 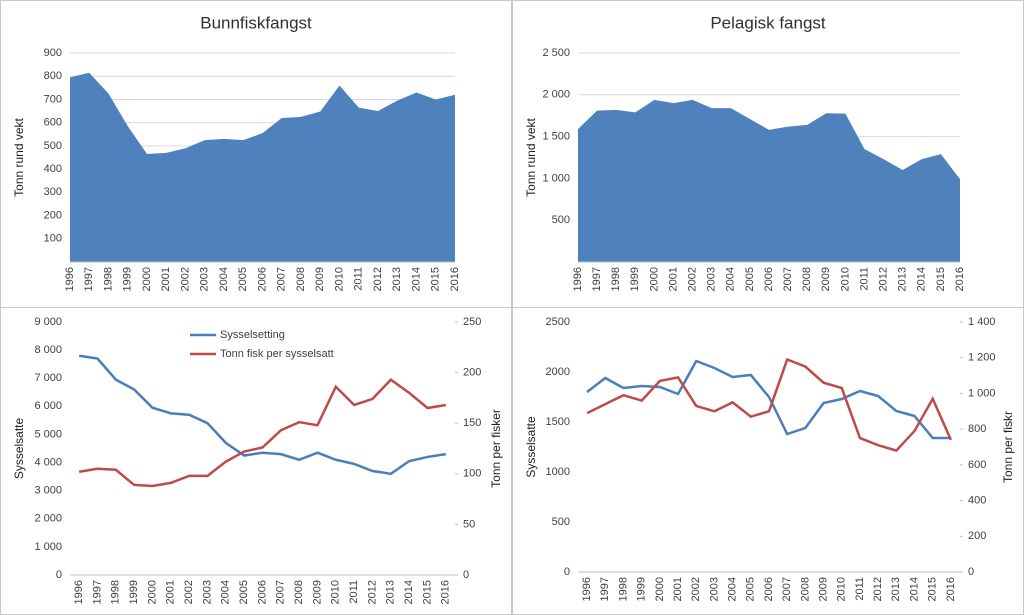 I want to click on y-tick-label: 6 000, so click(x=48, y=406).